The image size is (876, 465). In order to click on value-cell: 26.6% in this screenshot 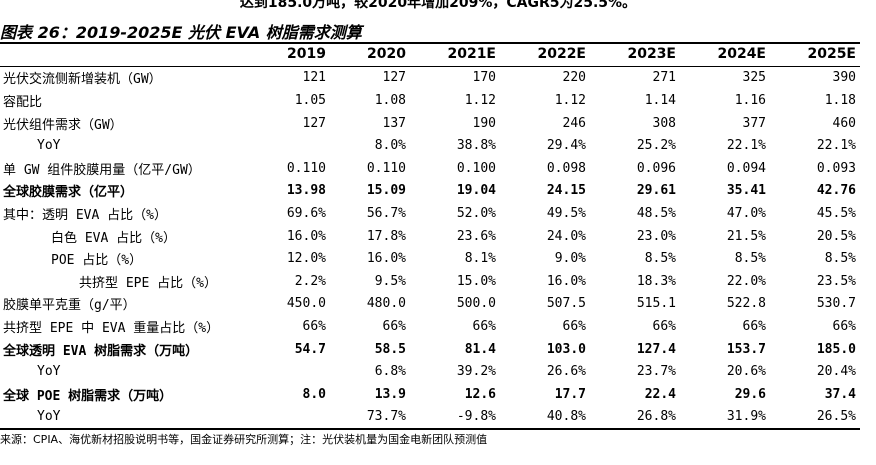, I will do `click(566, 372)`.